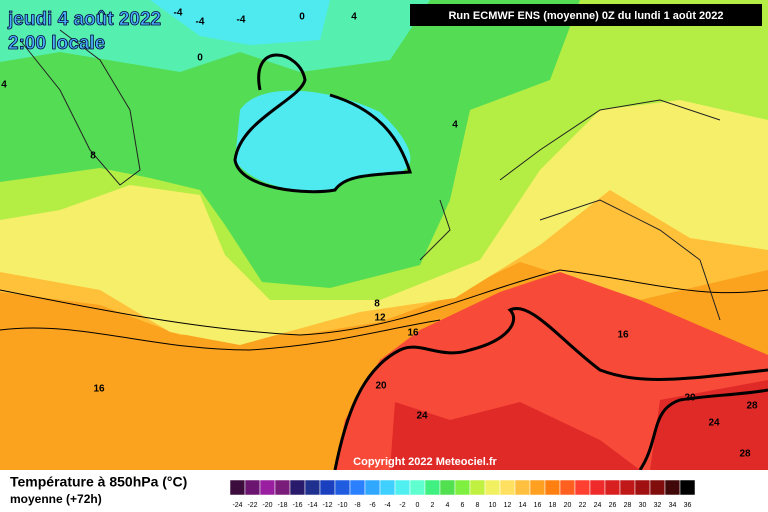 The image size is (768, 512). I want to click on run-box, so click(586, 15).